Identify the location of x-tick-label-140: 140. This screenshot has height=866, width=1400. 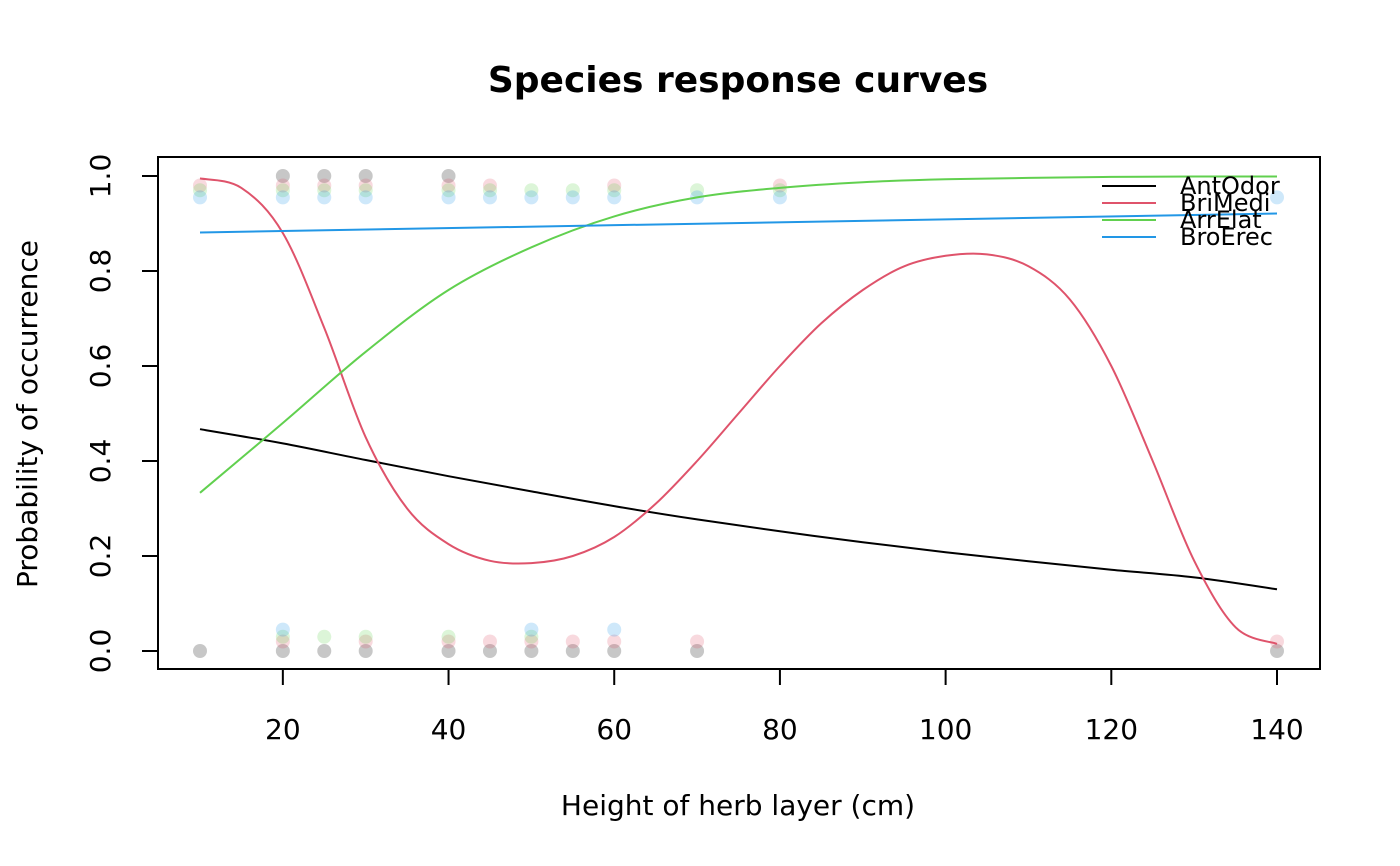
(1276, 729).